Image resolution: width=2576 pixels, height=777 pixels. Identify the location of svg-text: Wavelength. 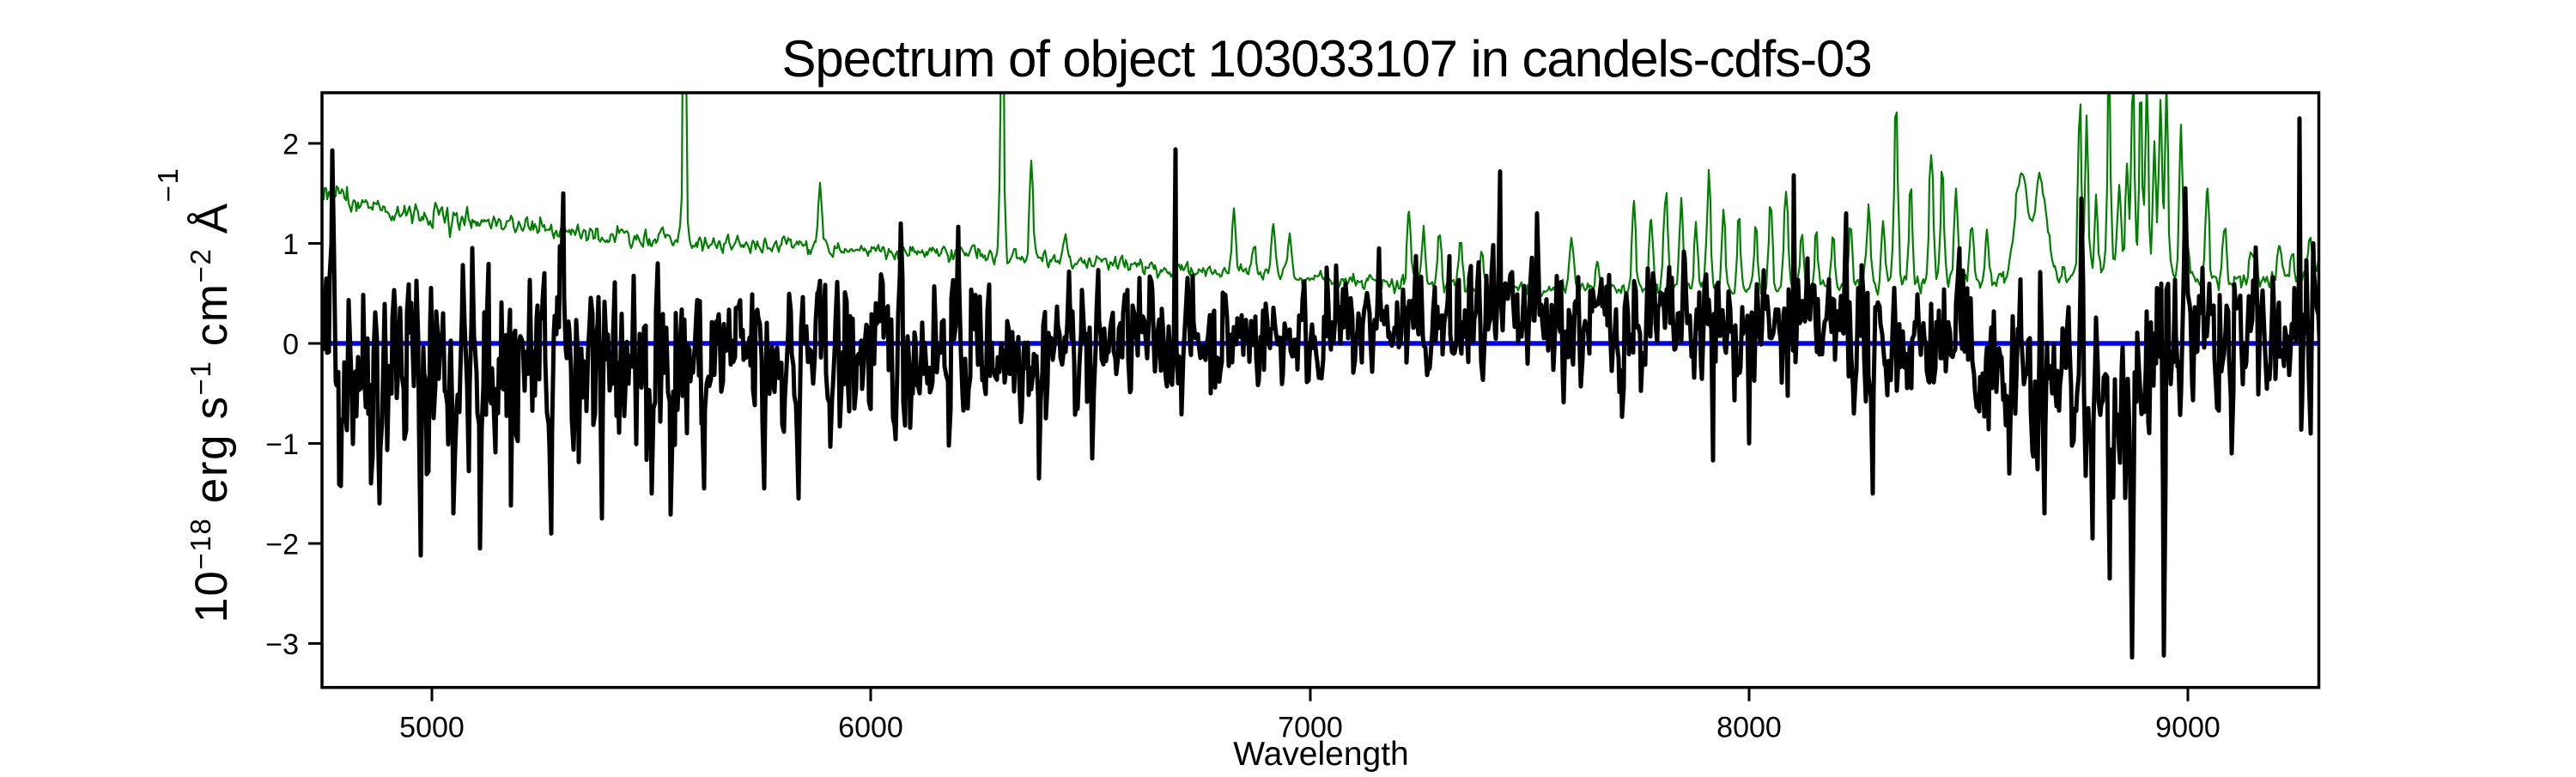
(1321, 754).